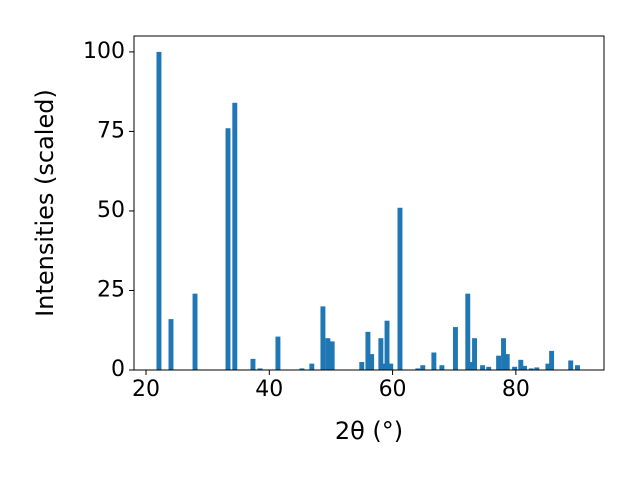 This screenshot has height=480, width=640. What do you see at coordinates (516, 389) in the screenshot?
I see `x-tick-label: 80` at bounding box center [516, 389].